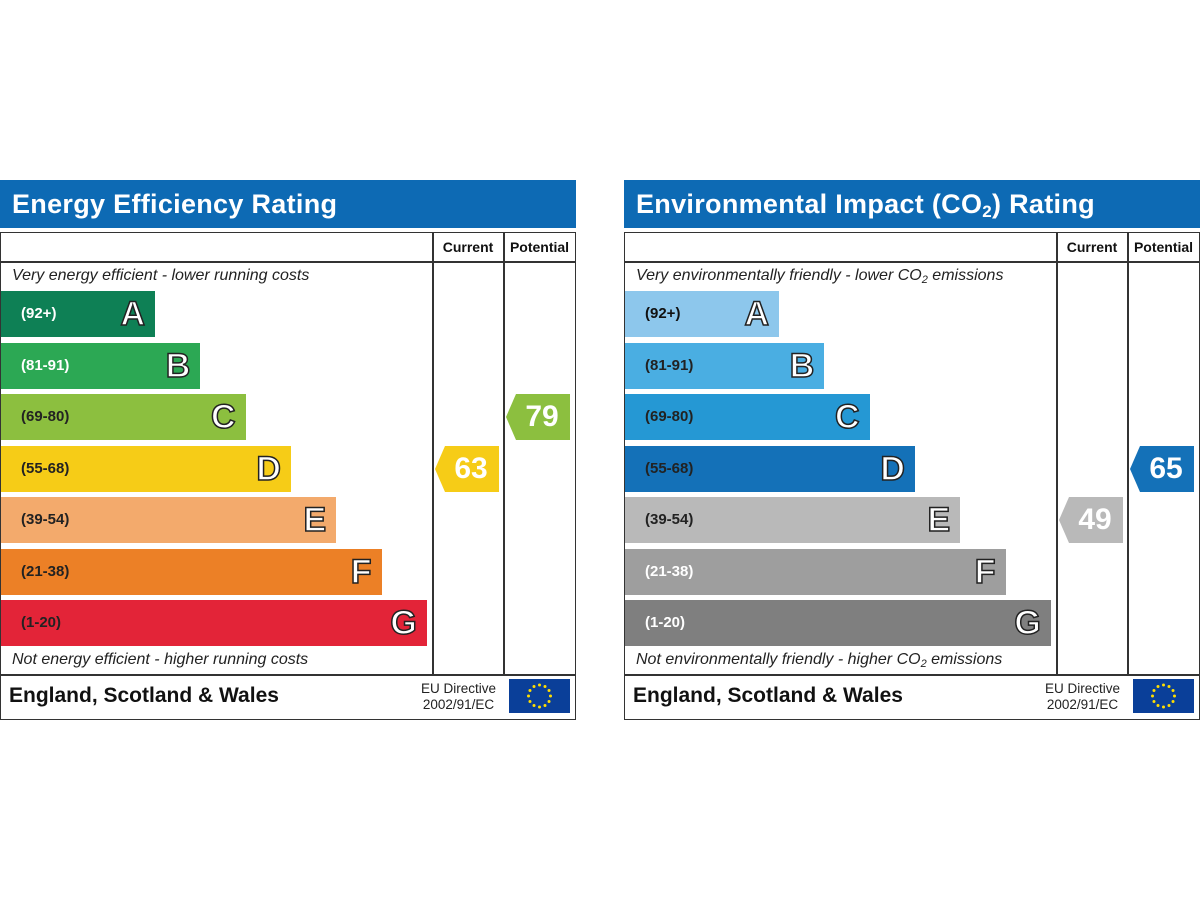 This screenshot has height=900, width=1200. I want to click on current-rating-value: 49, so click(1095, 519).